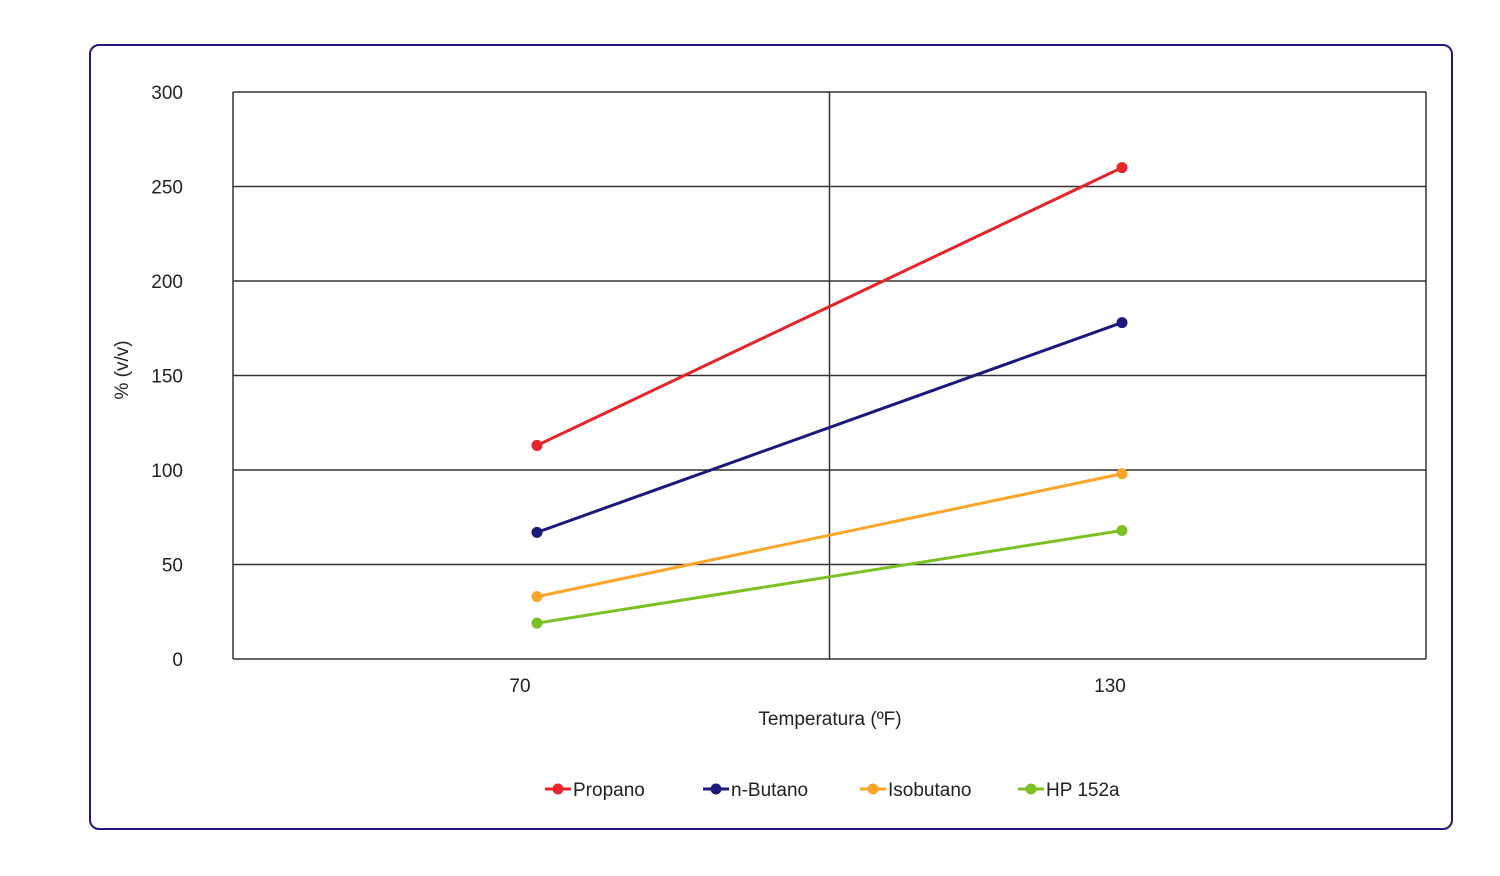 Image resolution: width=1500 pixels, height=876 pixels. I want to click on x-tick-label: 130, so click(1110, 686).